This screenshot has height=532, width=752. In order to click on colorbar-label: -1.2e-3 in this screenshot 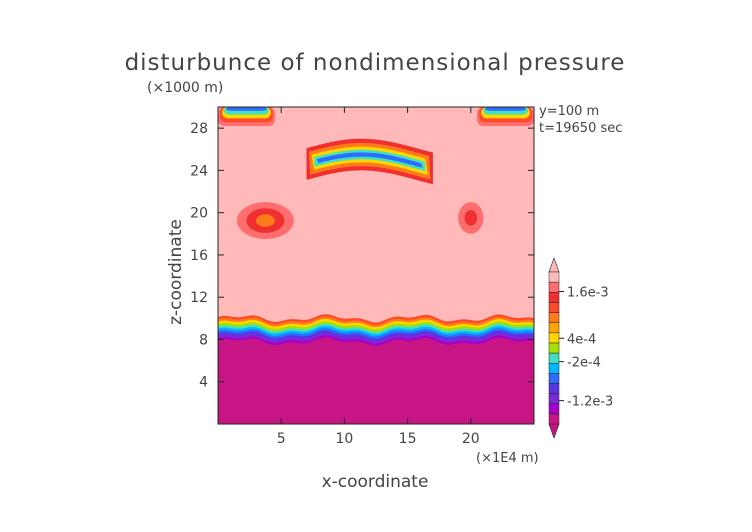, I will do `click(590, 402)`.